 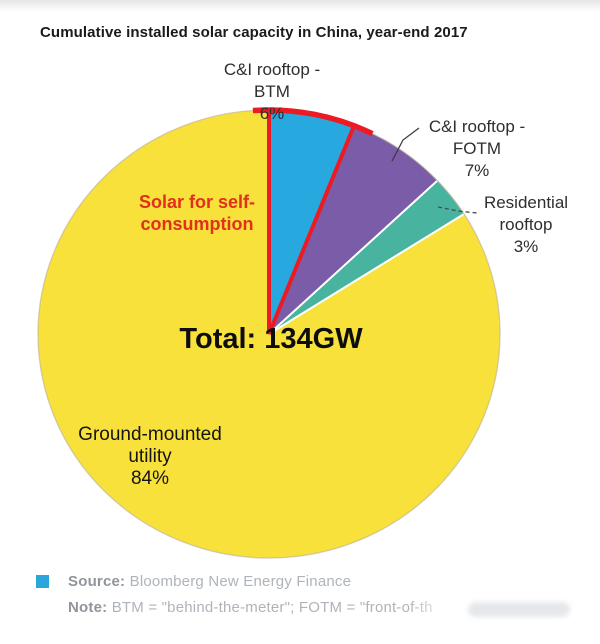 I want to click on source-value: Bloomberg New Energy Finance, so click(x=240, y=581).